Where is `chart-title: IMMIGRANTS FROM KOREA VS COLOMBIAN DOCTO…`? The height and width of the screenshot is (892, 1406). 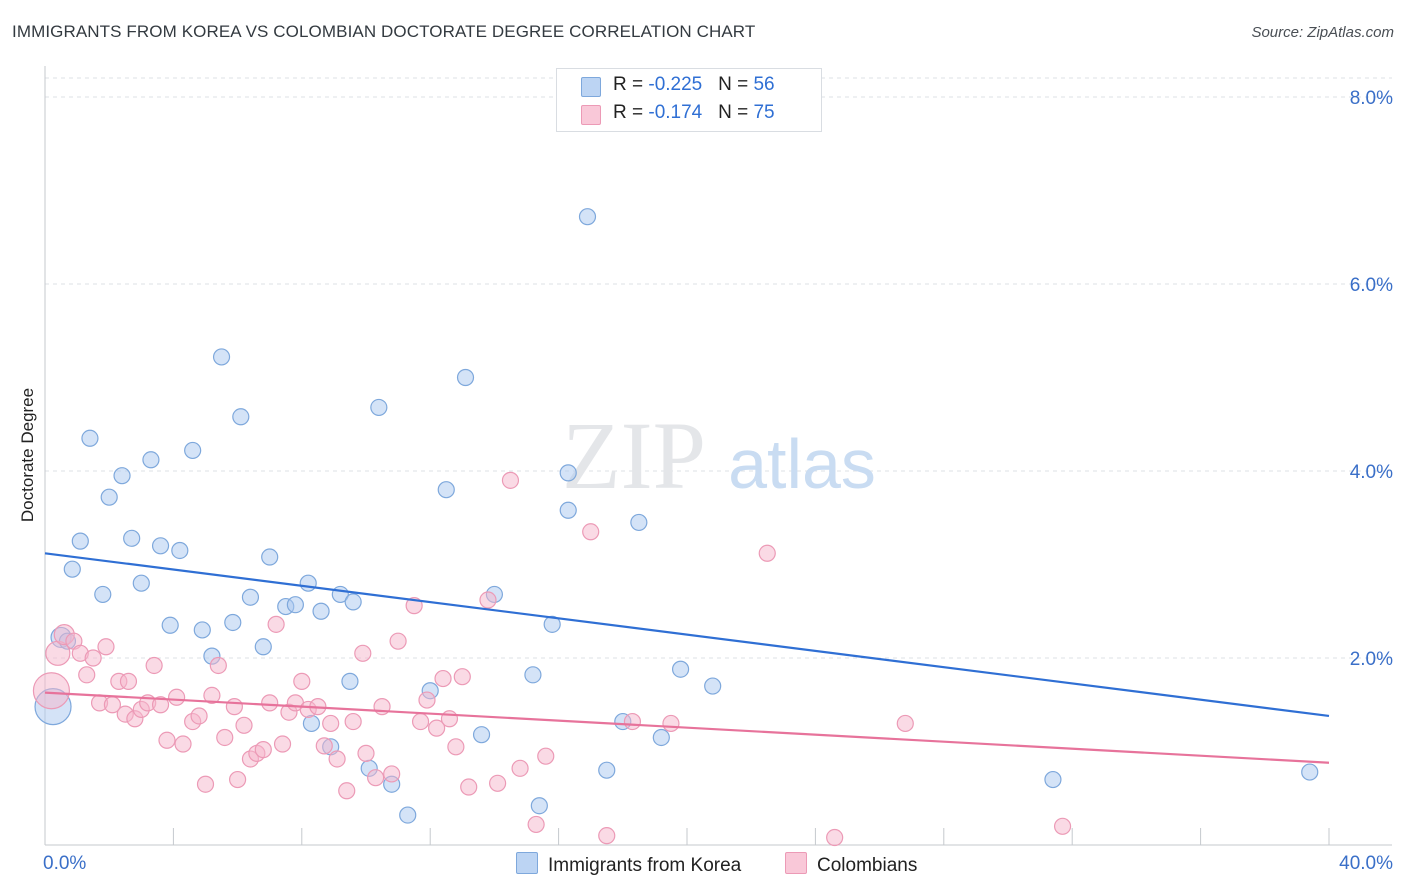 chart-title: IMMIGRANTS FROM KOREA VS COLOMBIAN DOCTO… is located at coordinates (384, 31).